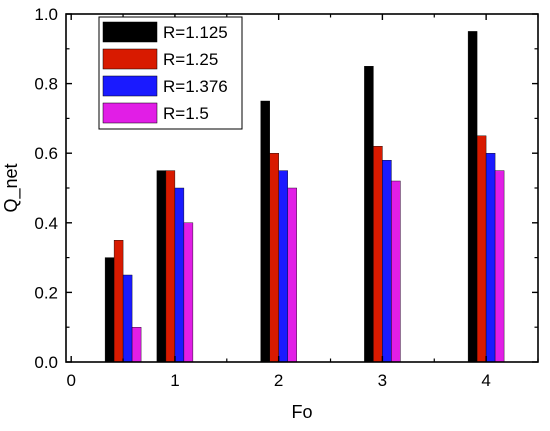  Describe the element at coordinates (46, 14) in the screenshot. I see `y-tick-label: 1.0` at that location.